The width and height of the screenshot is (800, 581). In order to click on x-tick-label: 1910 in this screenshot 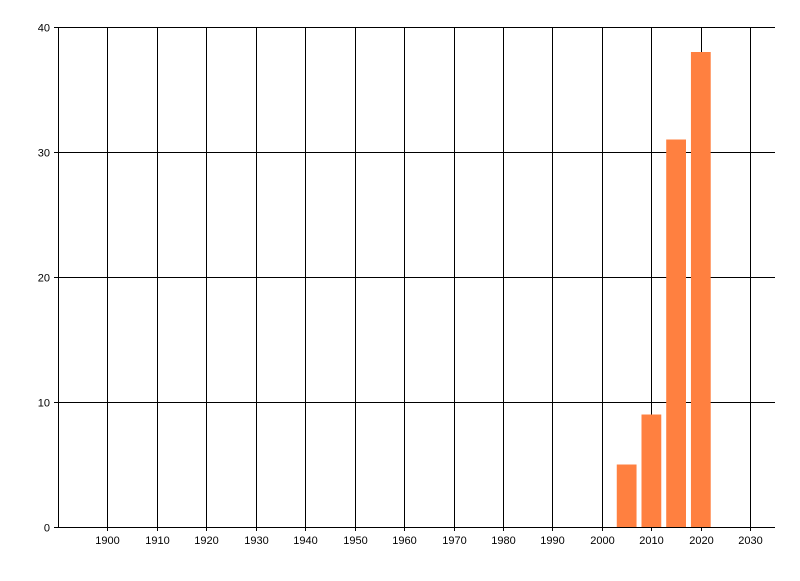, I will do `click(157, 541)`.